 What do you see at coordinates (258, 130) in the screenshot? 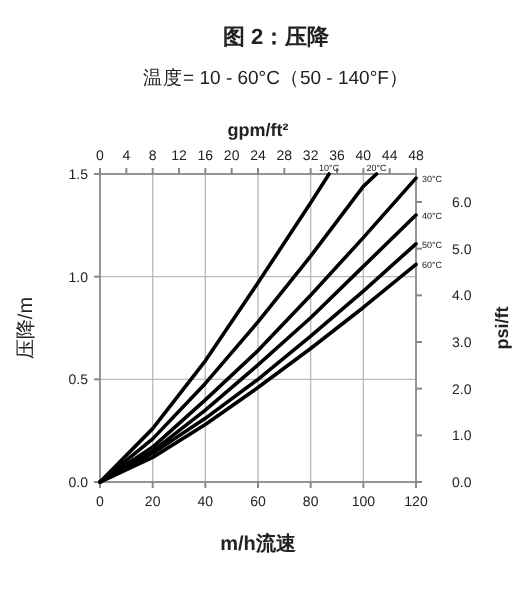
I see `x2-axis-title: gpm/ft²` at bounding box center [258, 130].